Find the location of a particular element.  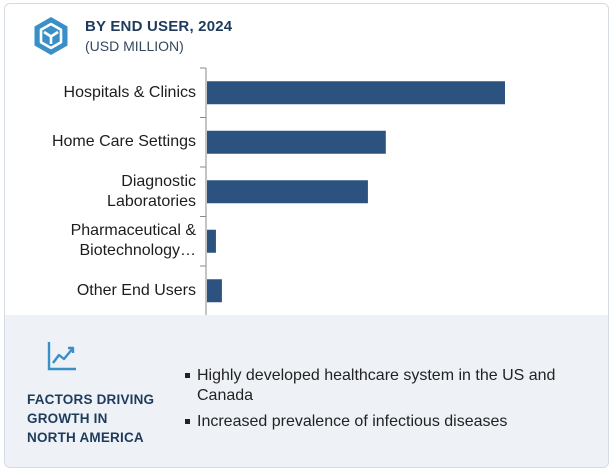

trend-chart-icon is located at coordinates (61, 356).